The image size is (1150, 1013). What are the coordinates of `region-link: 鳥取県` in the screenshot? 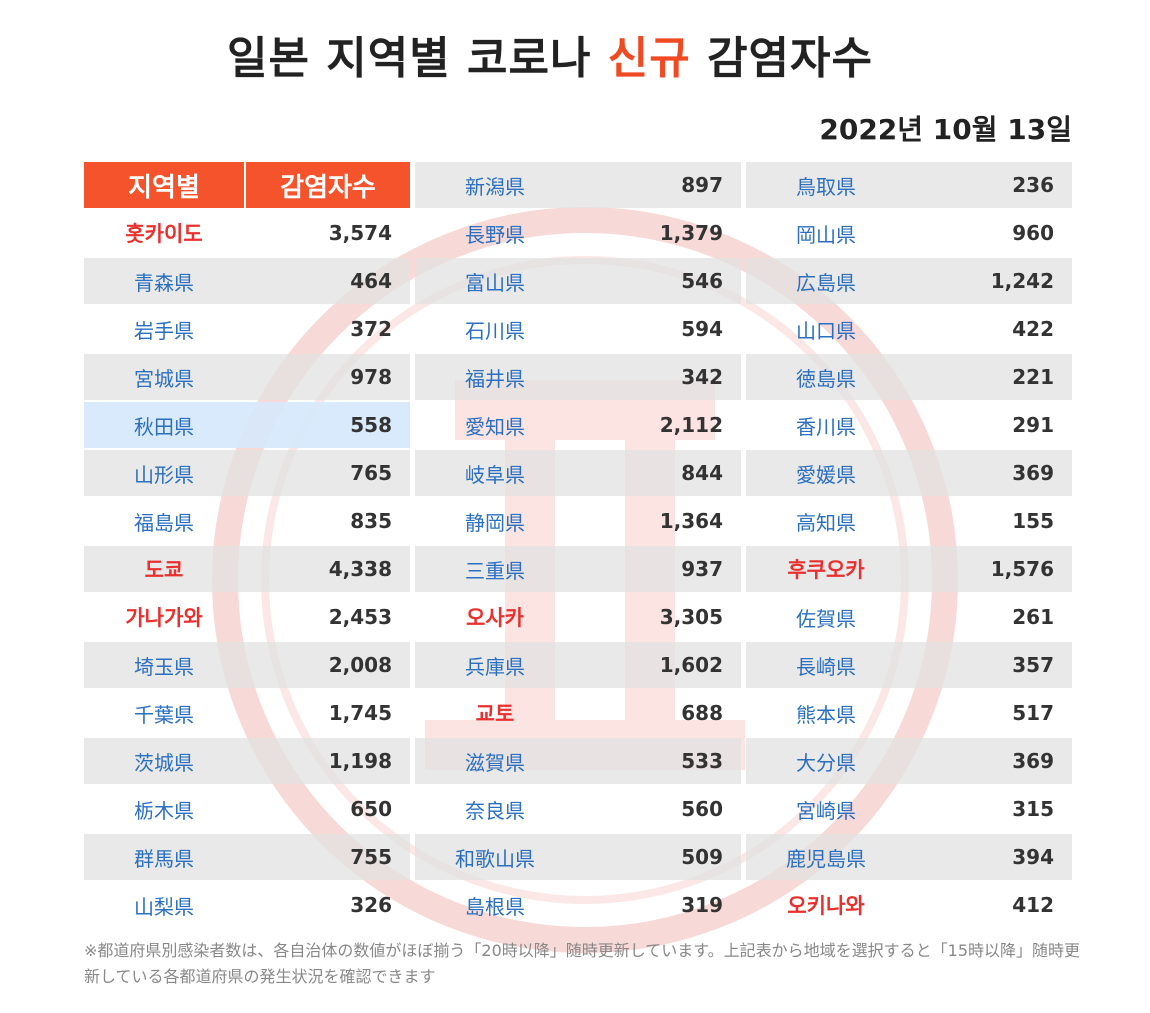 It's located at (826, 186).